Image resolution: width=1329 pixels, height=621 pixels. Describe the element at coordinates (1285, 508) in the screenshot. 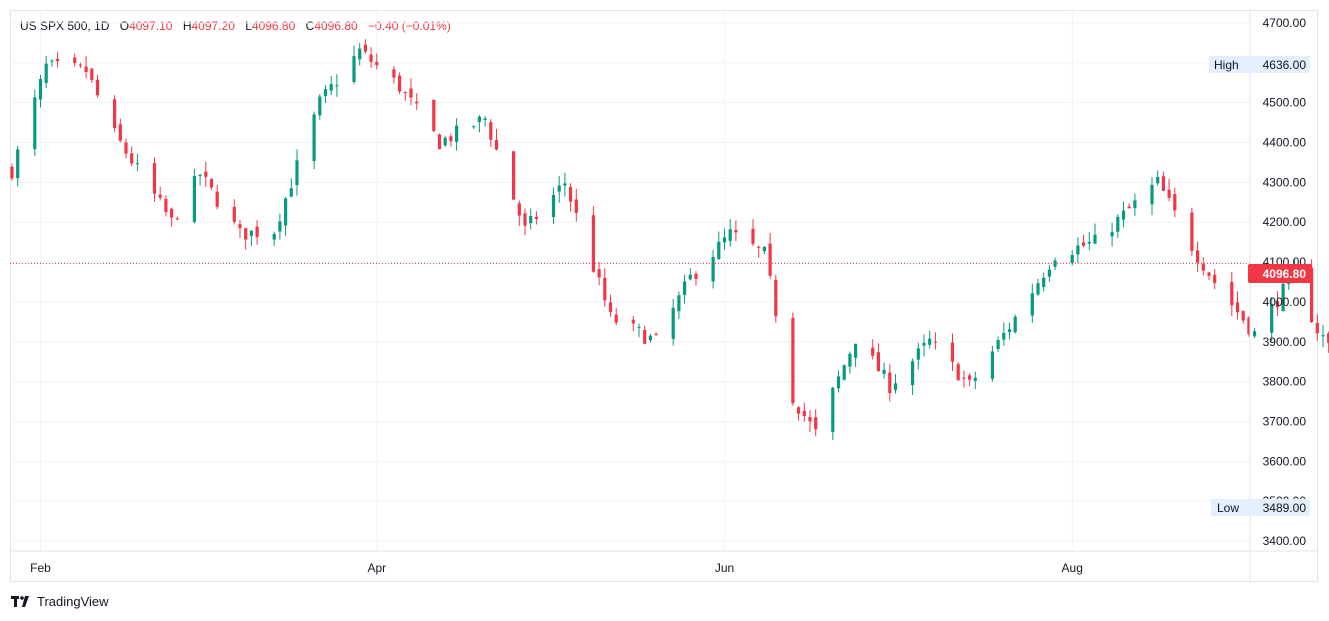

I see `low-marker-value: 3489.00` at that location.